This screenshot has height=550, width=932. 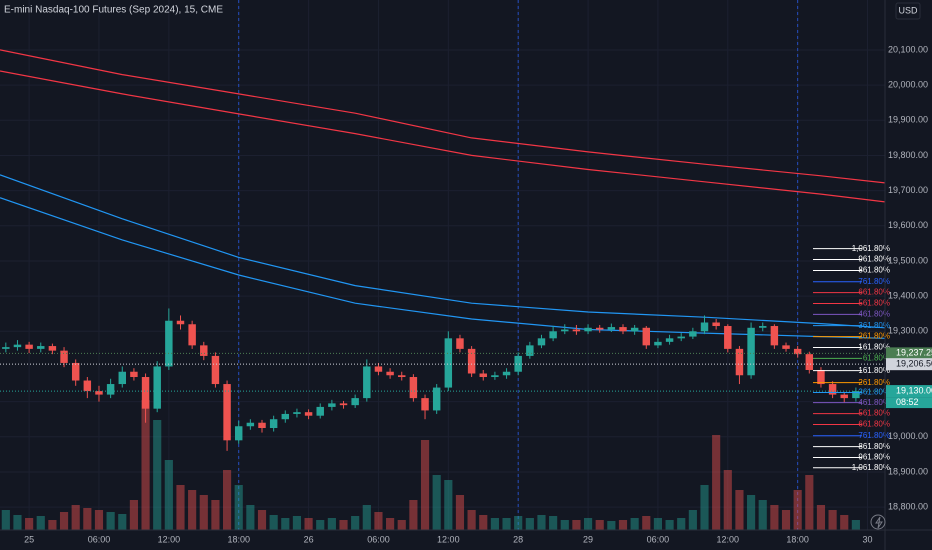 What do you see at coordinates (238, 539) in the screenshot?
I see `x-tick-label: 18:00` at bounding box center [238, 539].